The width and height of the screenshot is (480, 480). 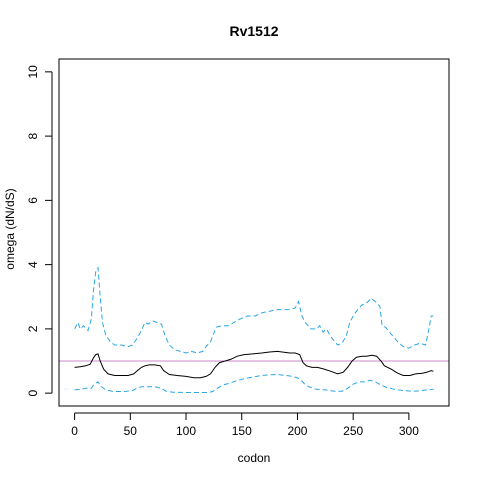 I want to click on y-axis: 0 2 4 6 8 10, so click(x=39, y=230).